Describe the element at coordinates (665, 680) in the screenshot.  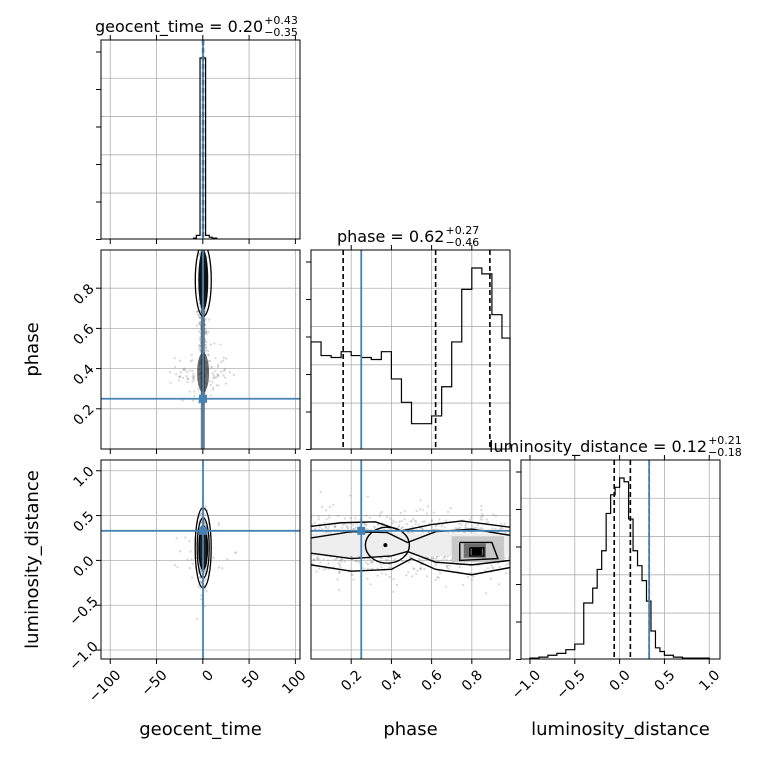
I see `tick-label-luminosity_distance: 0.5` at that location.